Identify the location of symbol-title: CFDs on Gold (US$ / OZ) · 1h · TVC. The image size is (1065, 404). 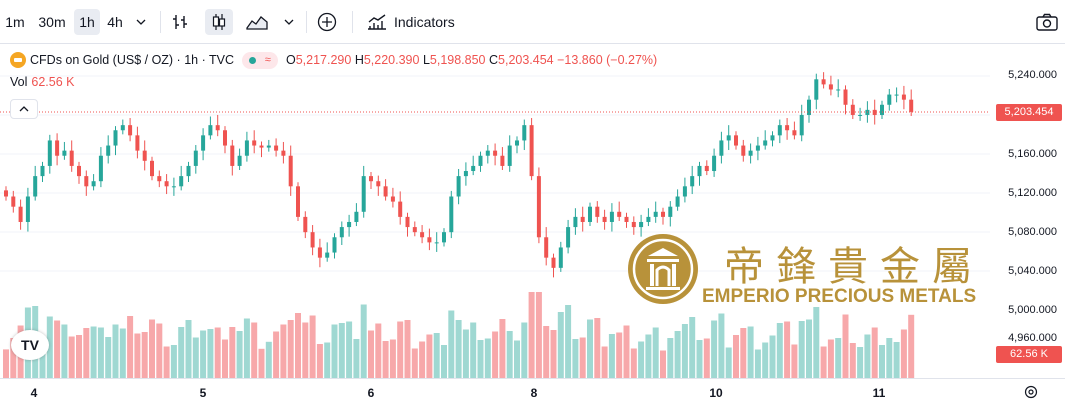
(132, 60).